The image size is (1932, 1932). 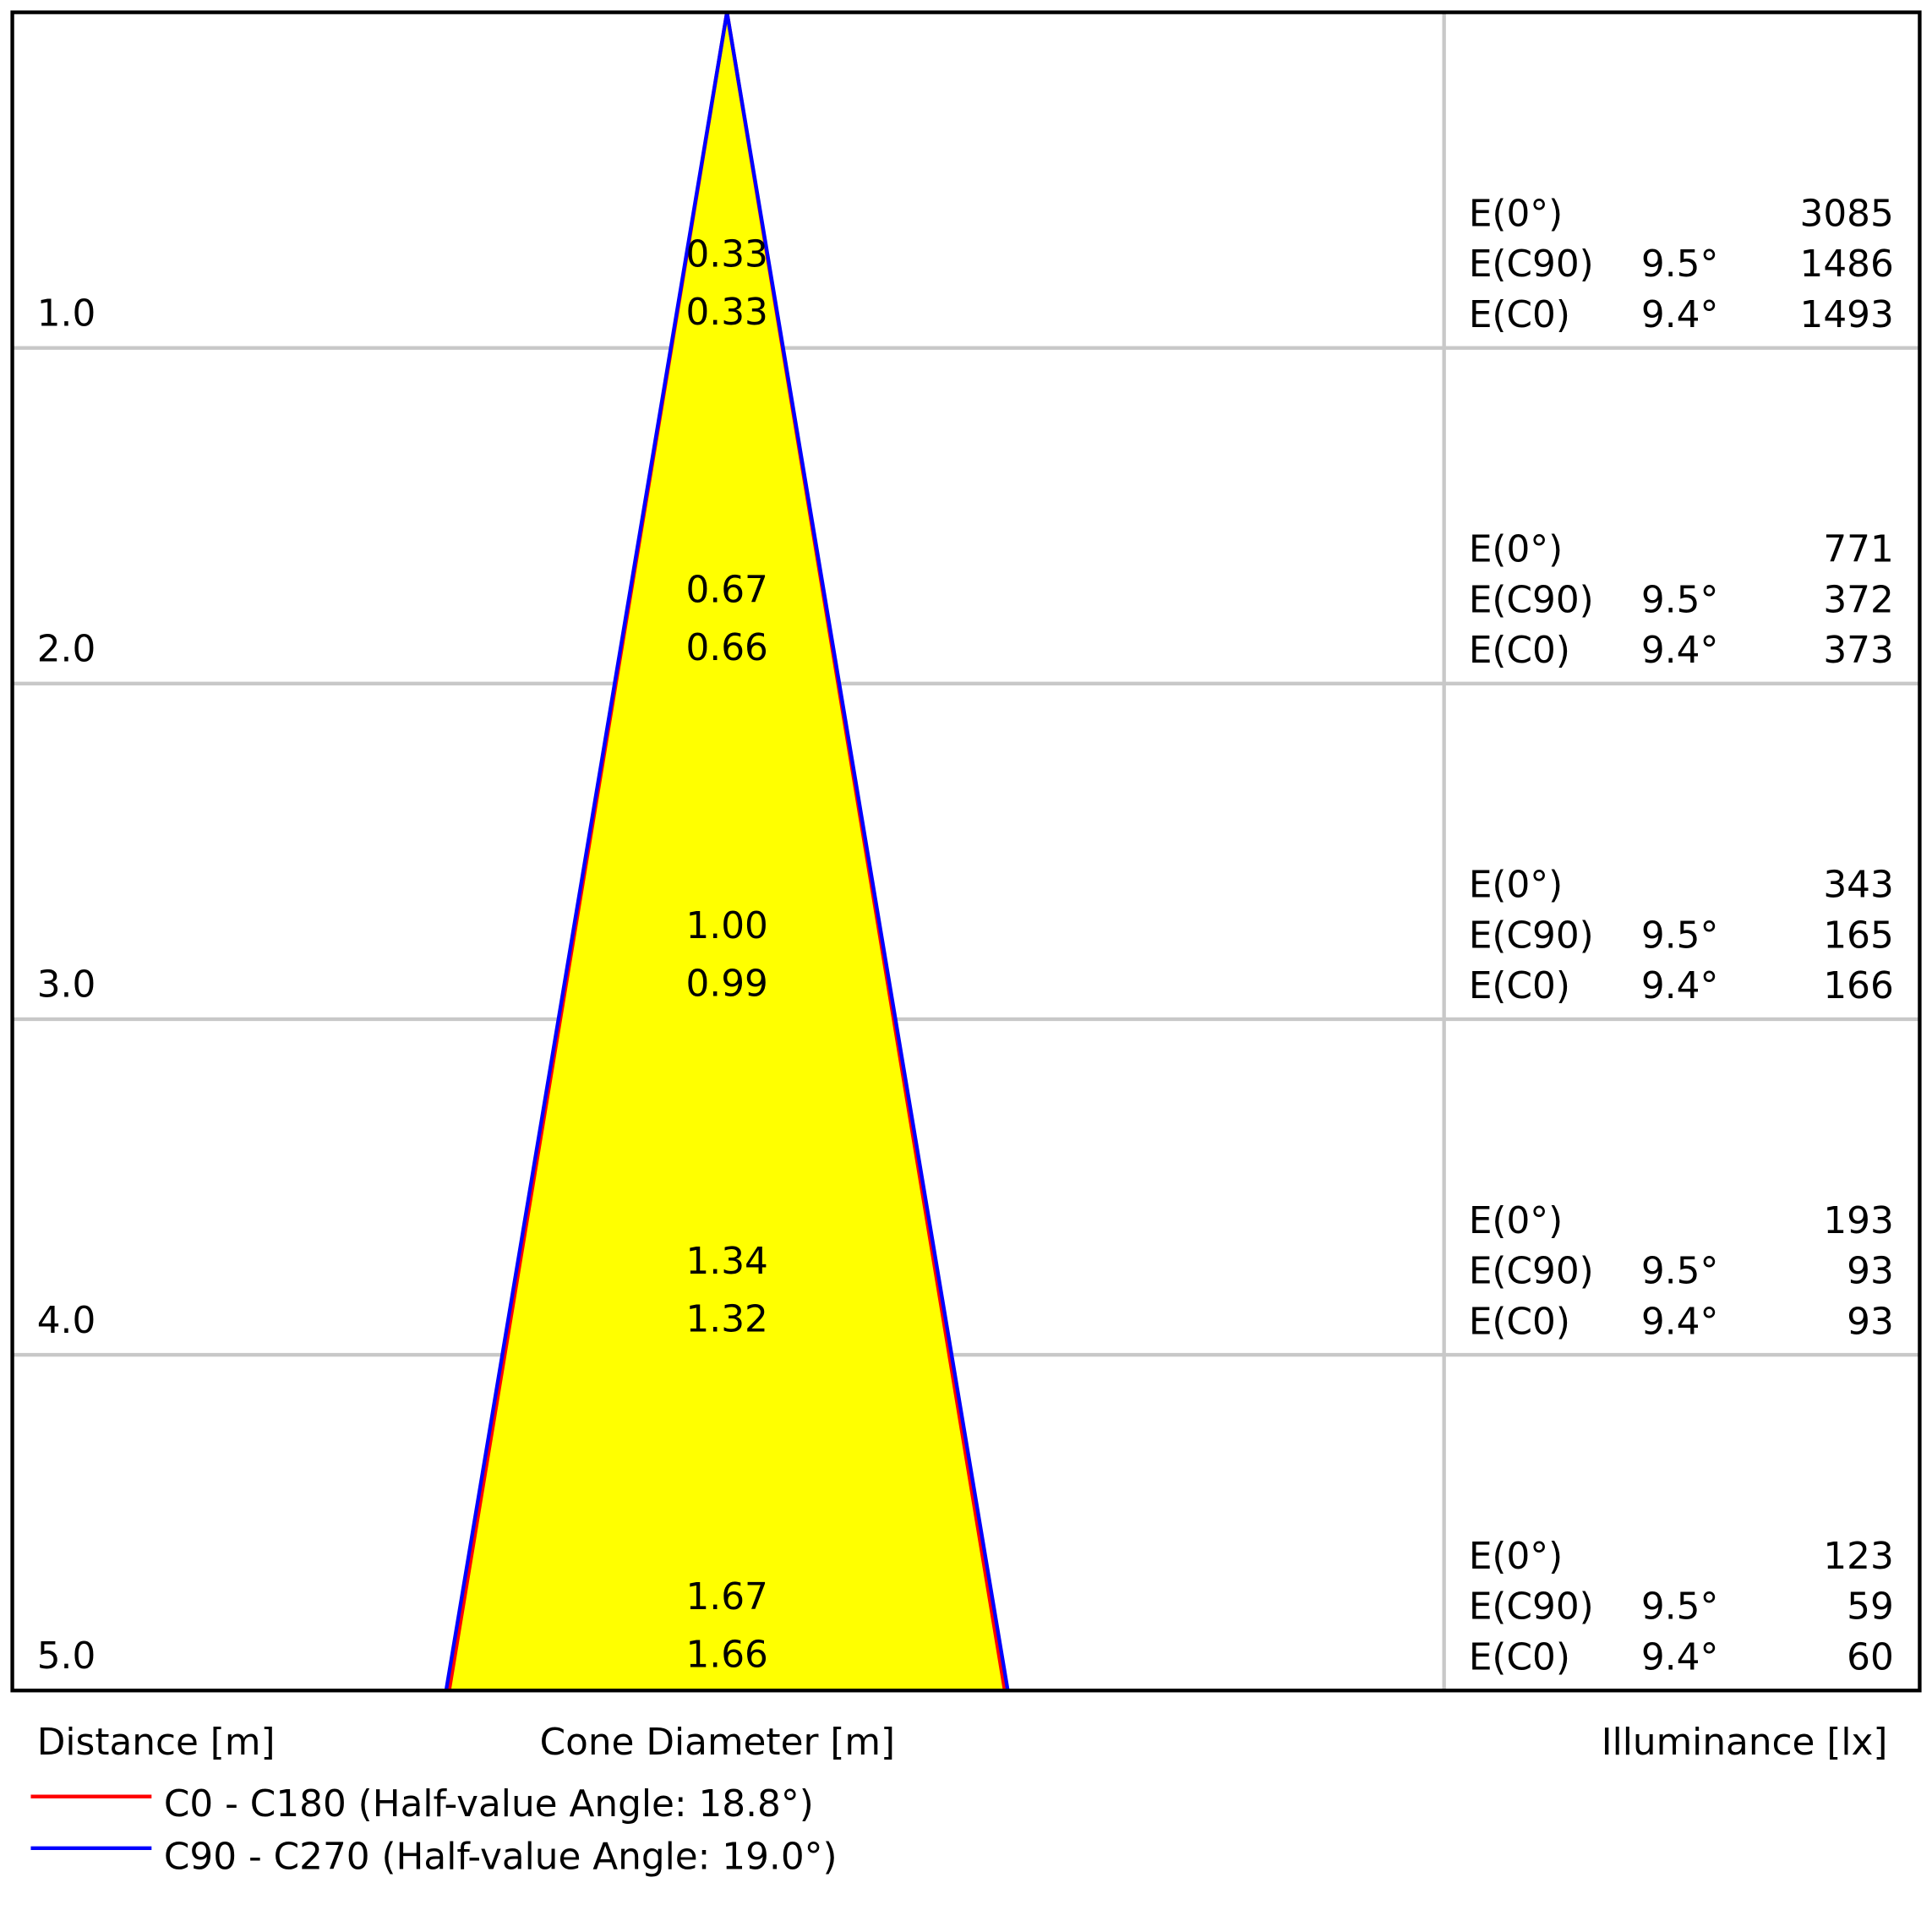 I want to click on axis-label-illuminance: Illuminance [lx], so click(x=1745, y=1742).